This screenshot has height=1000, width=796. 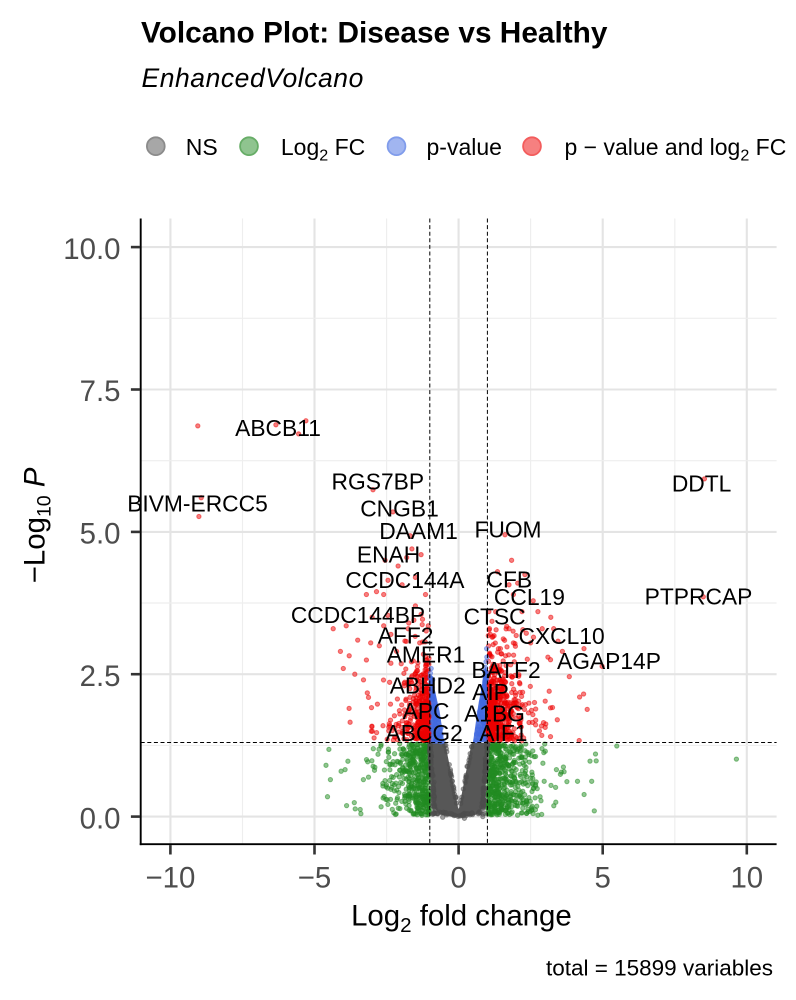 I want to click on svg-text: −10, so click(x=170, y=878).